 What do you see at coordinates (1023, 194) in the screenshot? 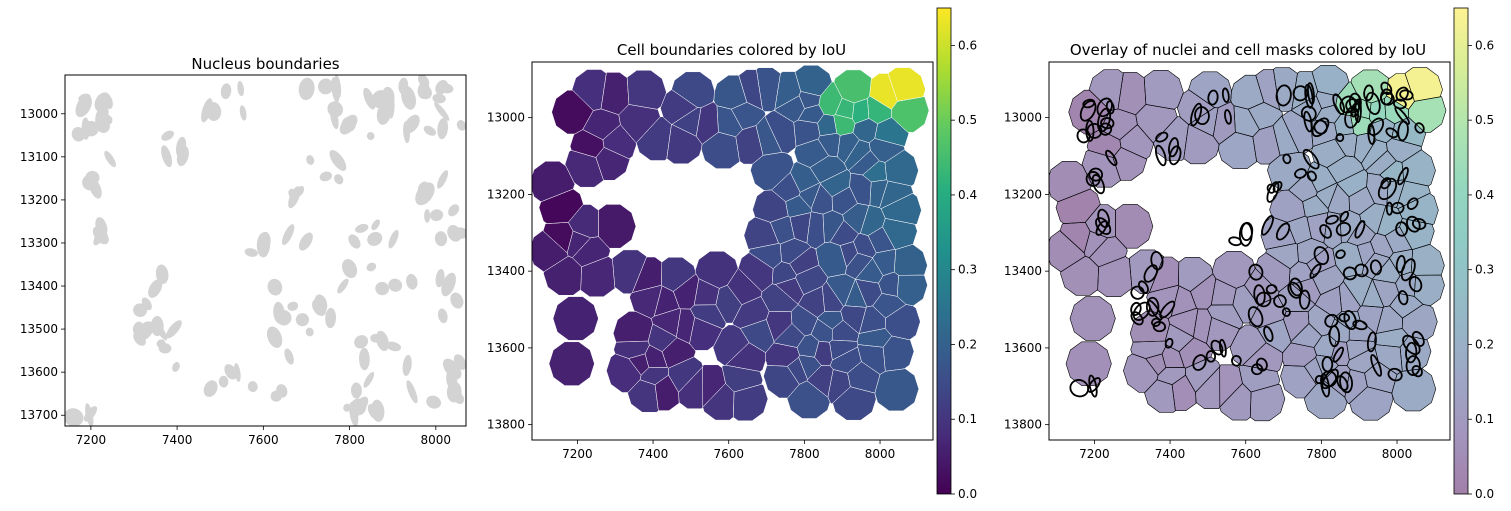
I see `y-tick-label: 13200` at bounding box center [1023, 194].